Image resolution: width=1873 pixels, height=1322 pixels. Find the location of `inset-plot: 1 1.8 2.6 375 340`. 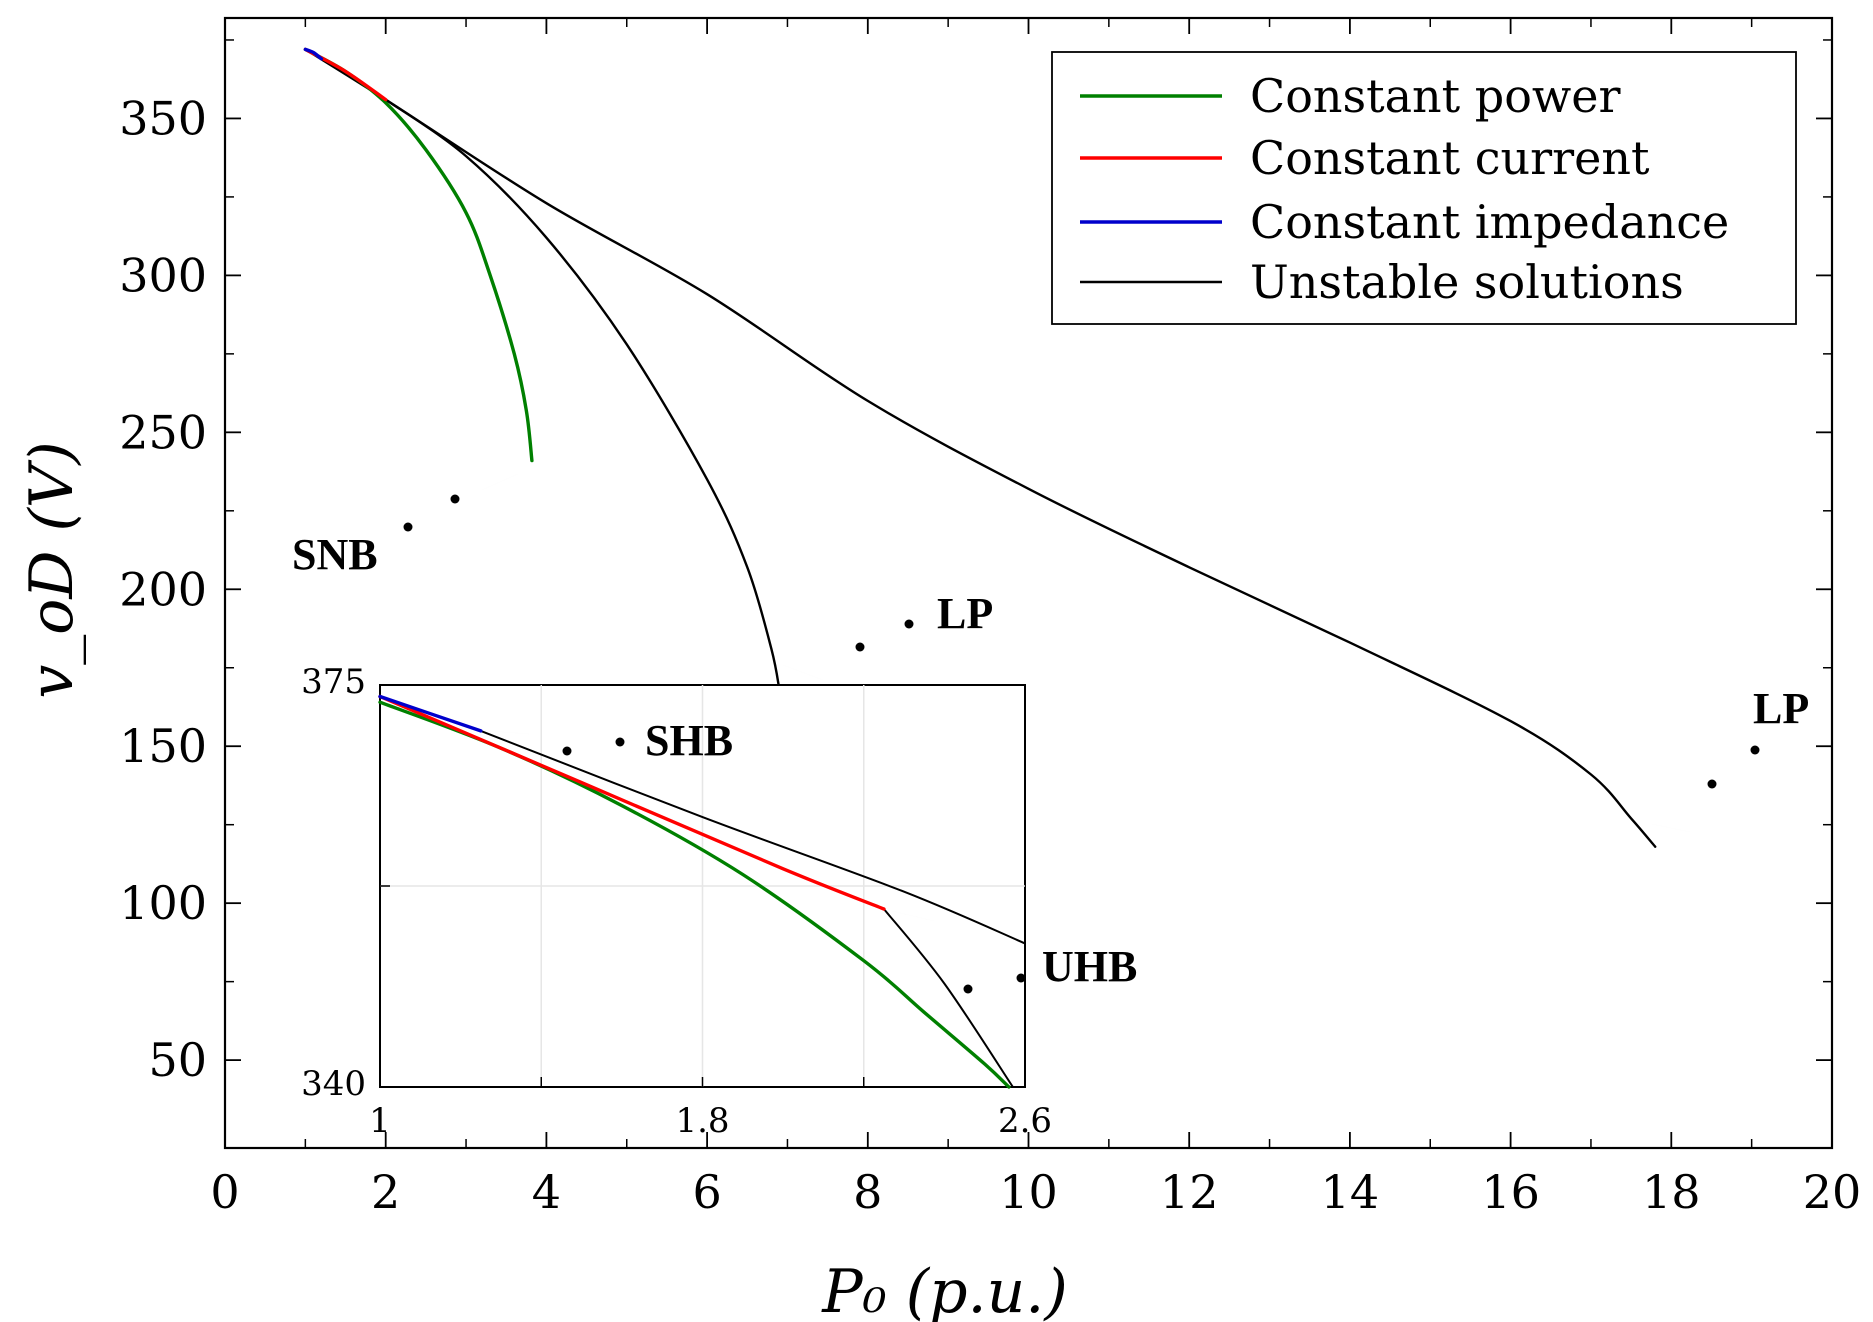

inset-plot: 1 1.8 2.6 375 340 is located at coordinates (676, 901).